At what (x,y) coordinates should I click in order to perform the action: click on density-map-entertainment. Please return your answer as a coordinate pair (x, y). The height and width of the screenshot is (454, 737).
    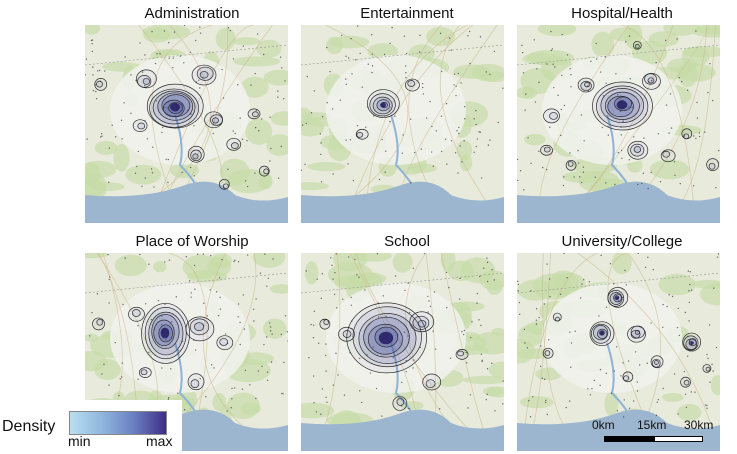
    Looking at the image, I should click on (402, 124).